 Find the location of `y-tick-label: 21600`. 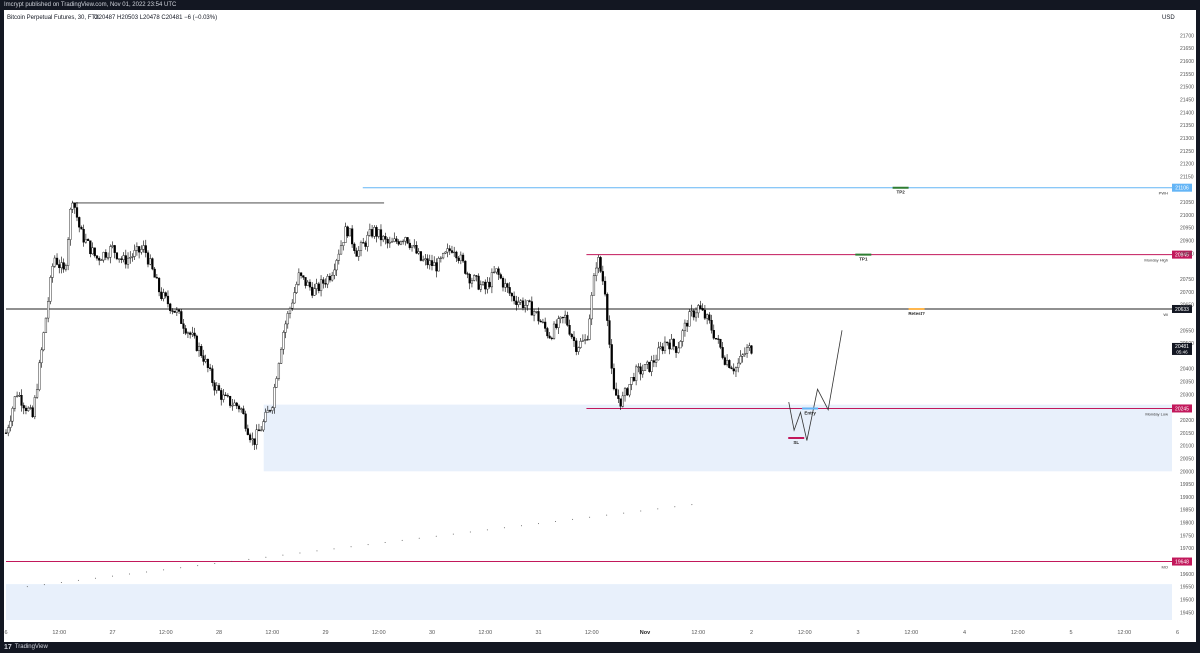

y-tick-label: 21600 is located at coordinates (1187, 62).